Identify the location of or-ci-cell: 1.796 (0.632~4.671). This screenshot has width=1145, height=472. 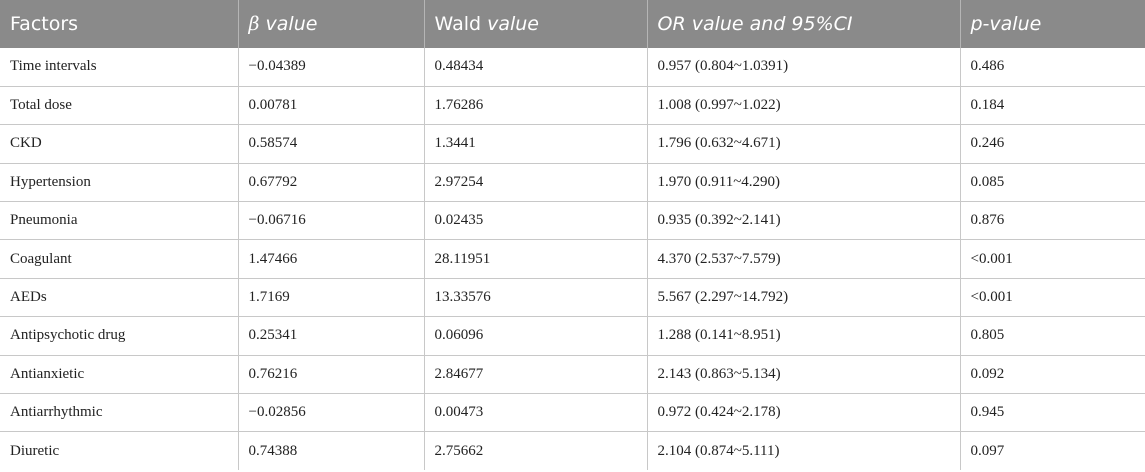
(804, 144).